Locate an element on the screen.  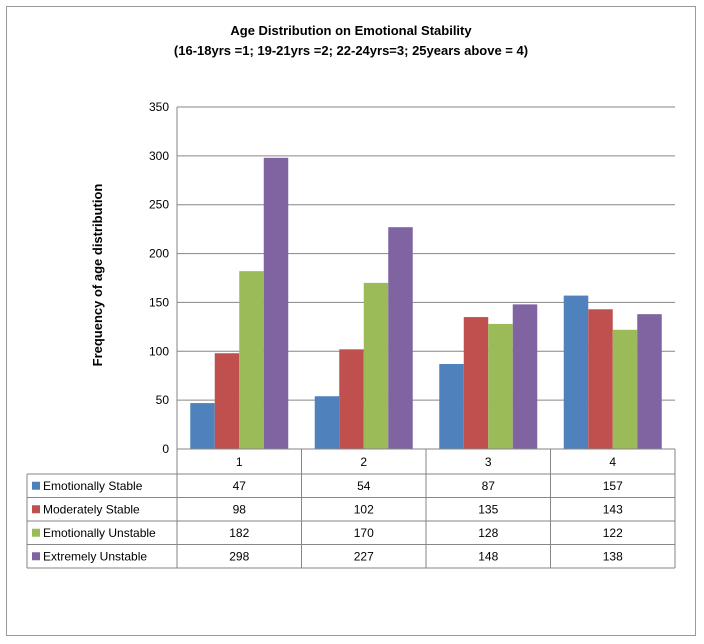
data-label: 298 is located at coordinates (239, 556).